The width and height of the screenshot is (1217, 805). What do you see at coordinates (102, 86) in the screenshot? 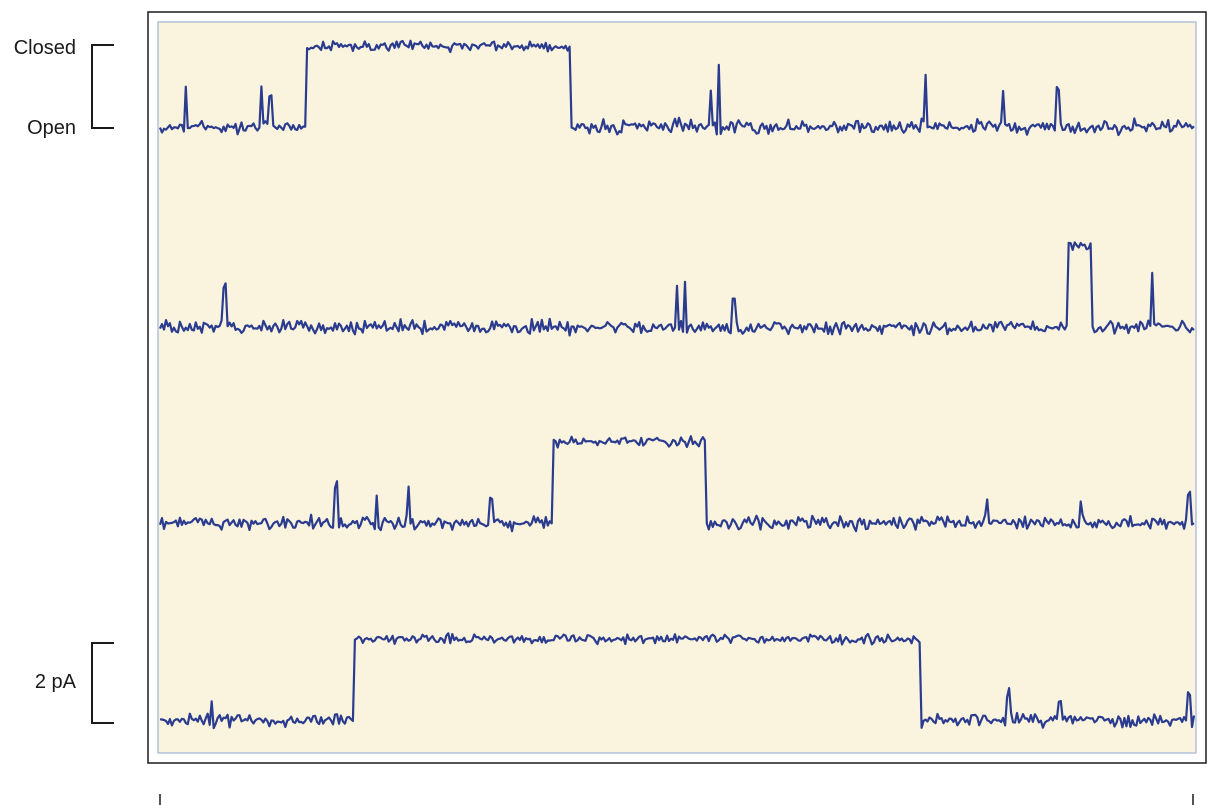
I see `state-bracket` at bounding box center [102, 86].